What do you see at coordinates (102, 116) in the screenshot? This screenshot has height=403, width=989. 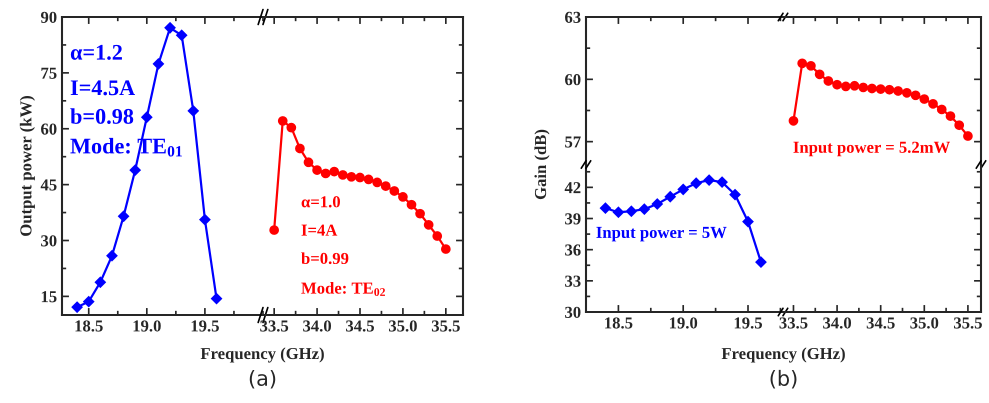 I see `annotation: b=0.98` at bounding box center [102, 116].